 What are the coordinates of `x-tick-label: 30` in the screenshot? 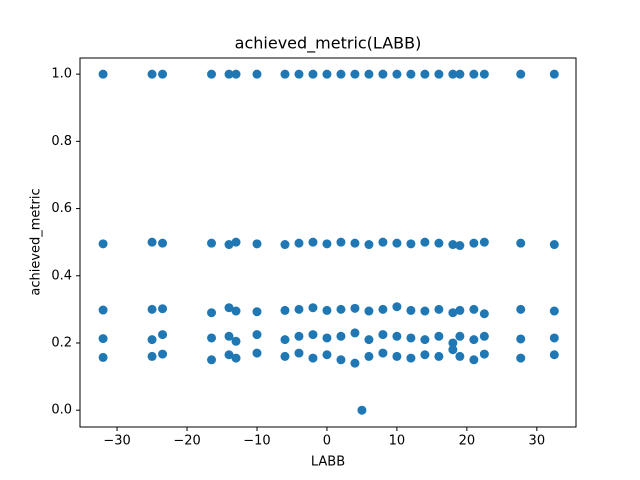 It's located at (537, 441).